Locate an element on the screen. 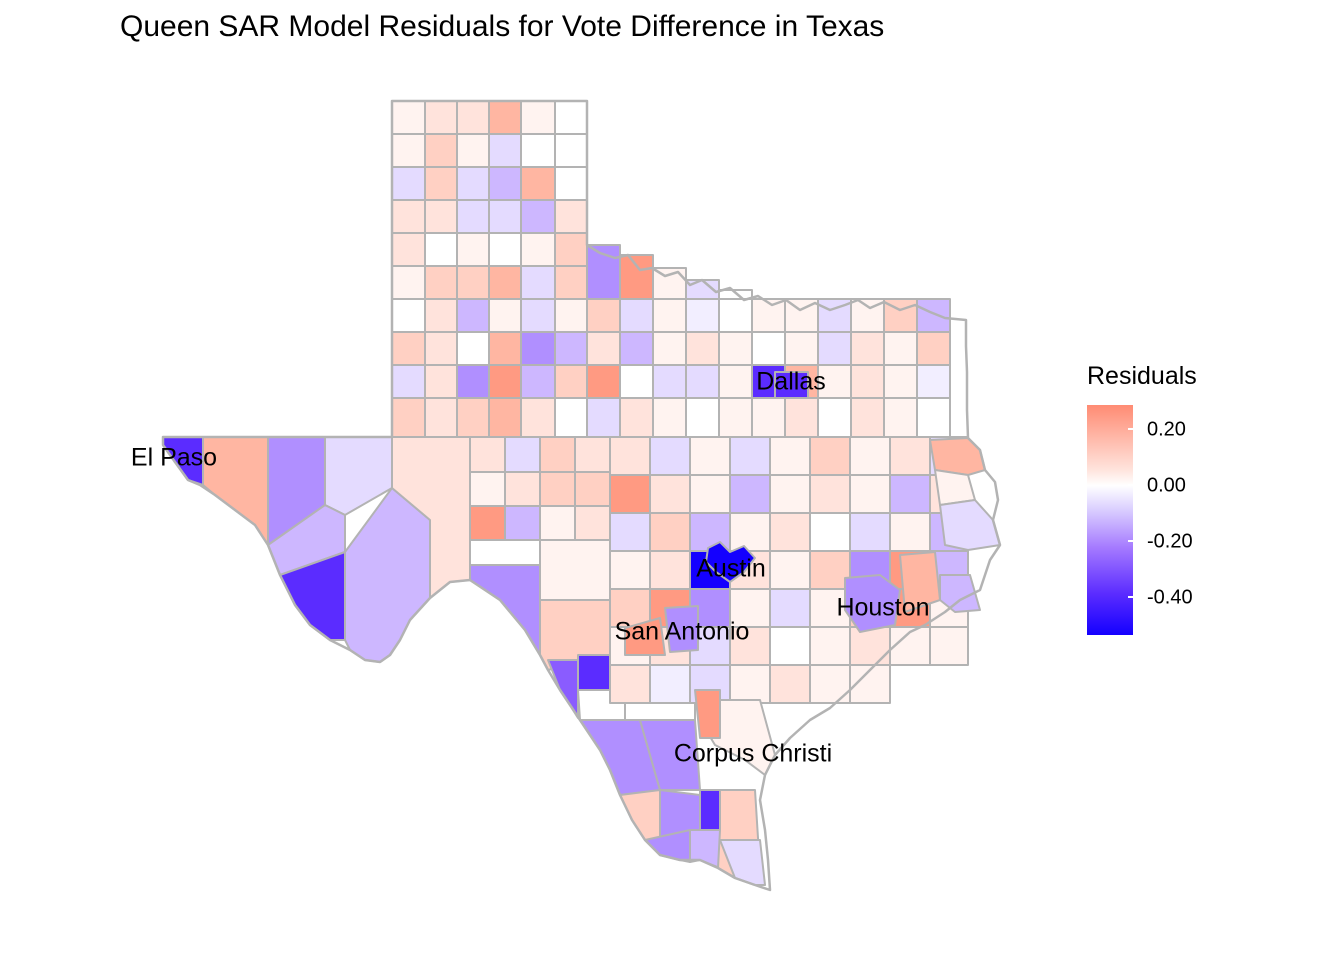 The height and width of the screenshot is (960, 1344). legend-title: Residuals is located at coordinates (1142, 376).